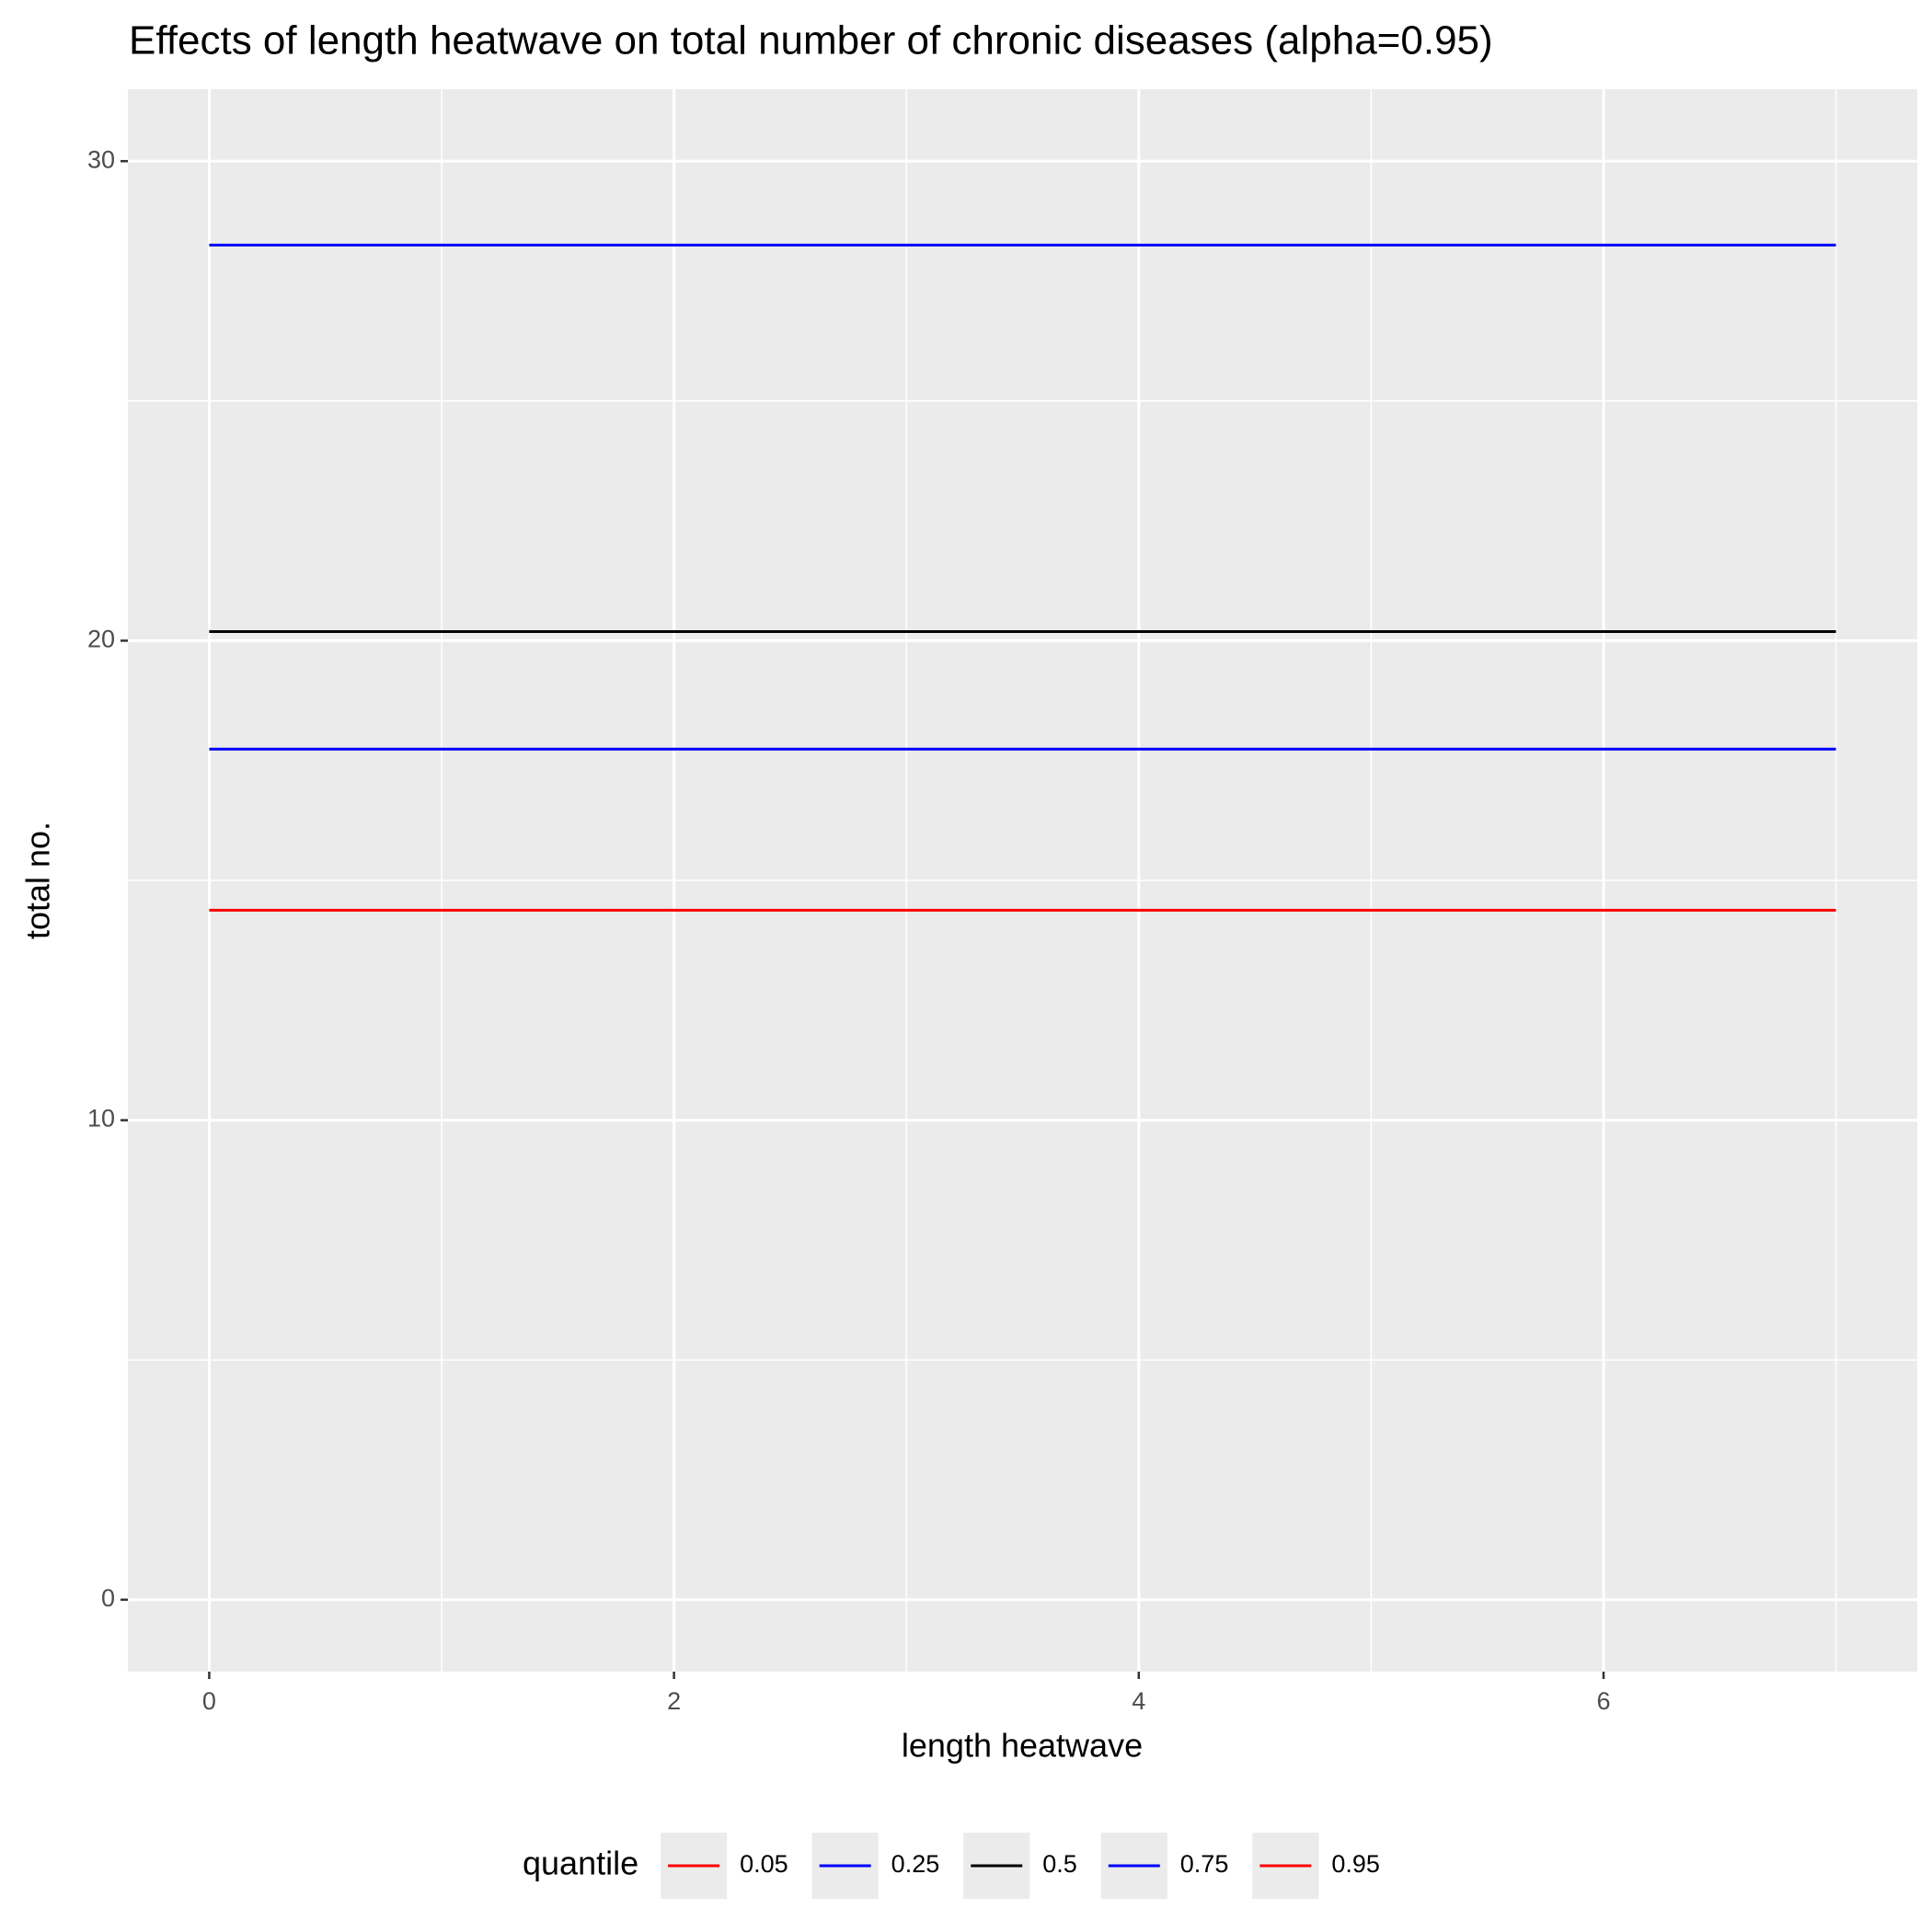 The width and height of the screenshot is (1932, 1932). I want to click on y-tick-label: 0, so click(108, 1598).